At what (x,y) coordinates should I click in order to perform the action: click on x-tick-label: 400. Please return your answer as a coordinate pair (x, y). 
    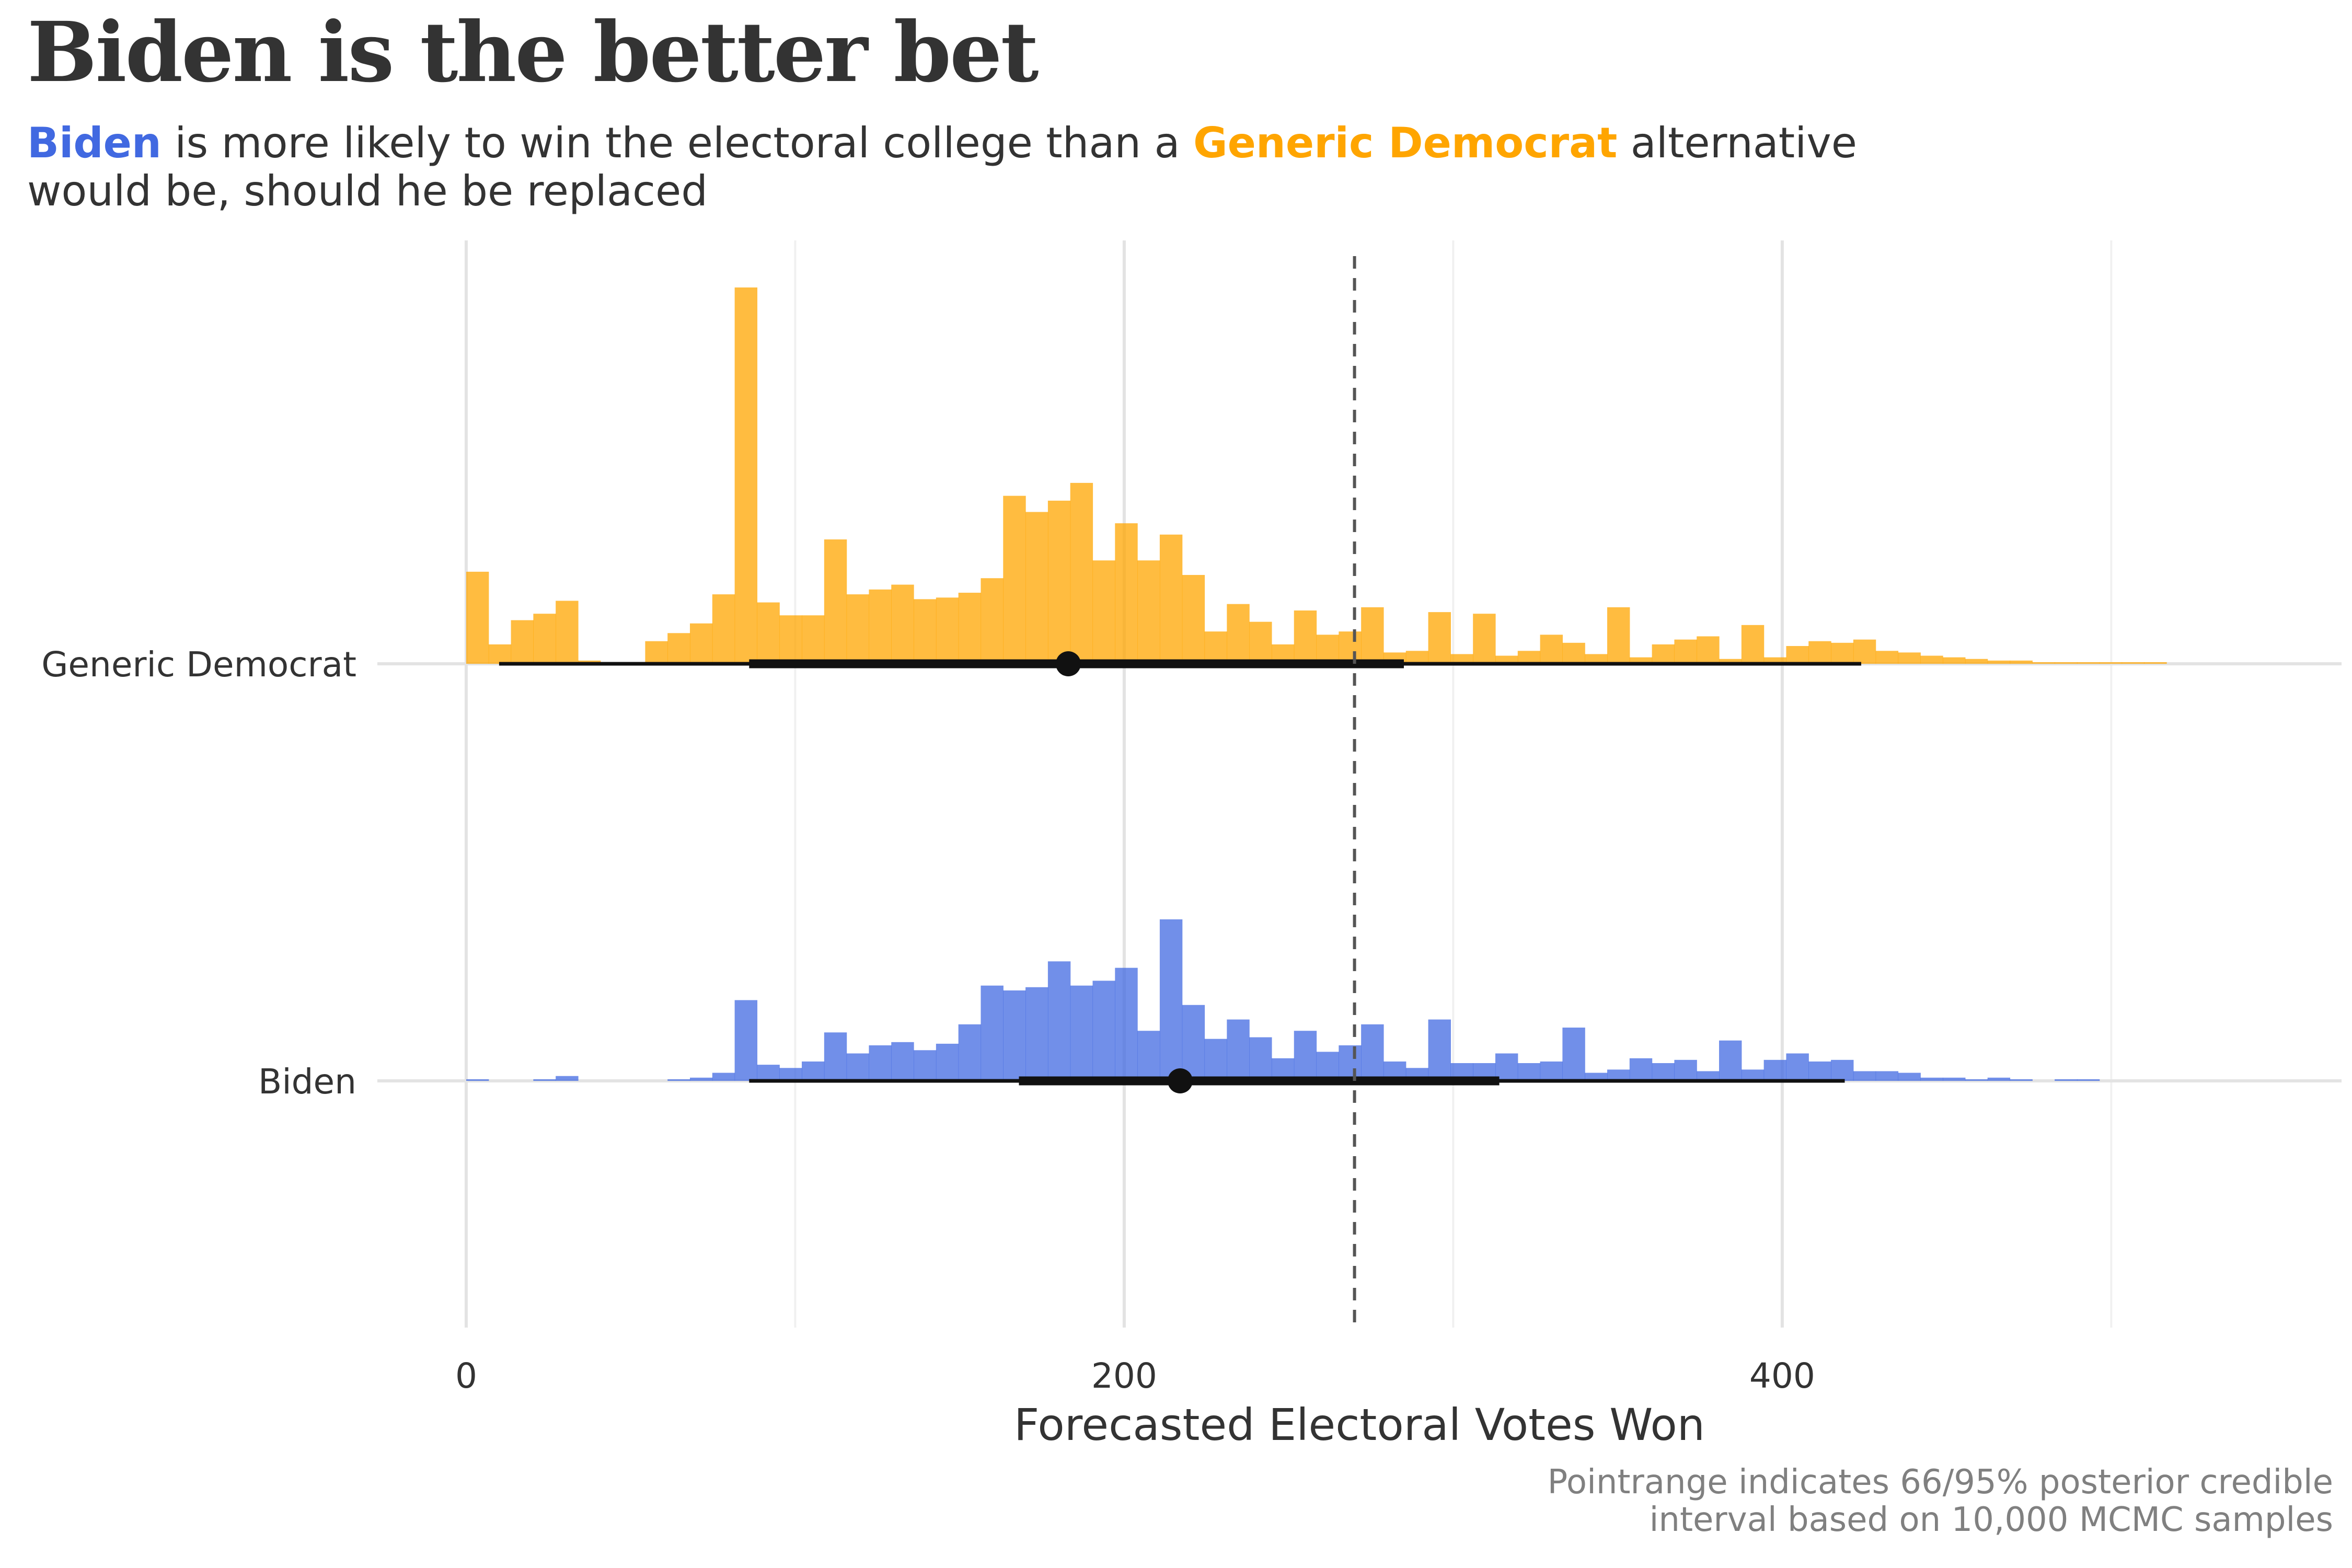
    Looking at the image, I should click on (1782, 1376).